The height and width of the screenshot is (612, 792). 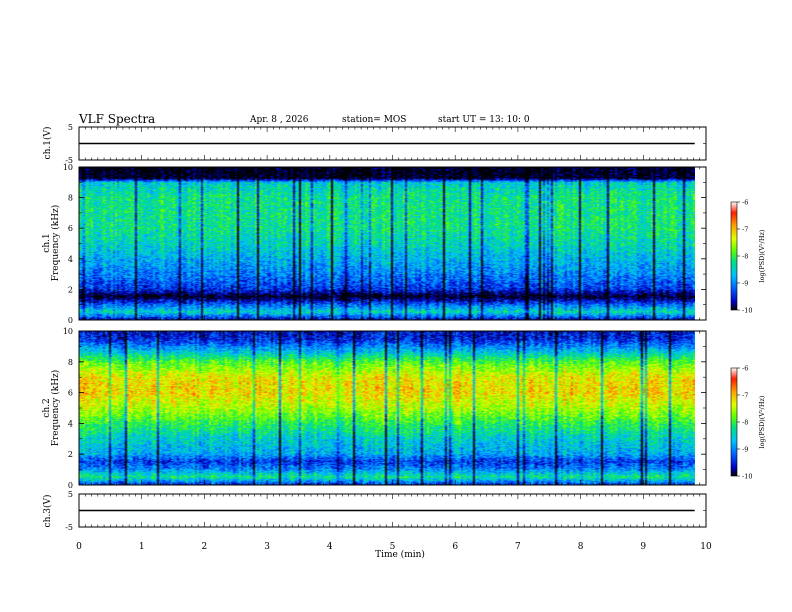 I want to click on ch1-spectrogram-ylabel-channel: ch.1, so click(x=47, y=242).